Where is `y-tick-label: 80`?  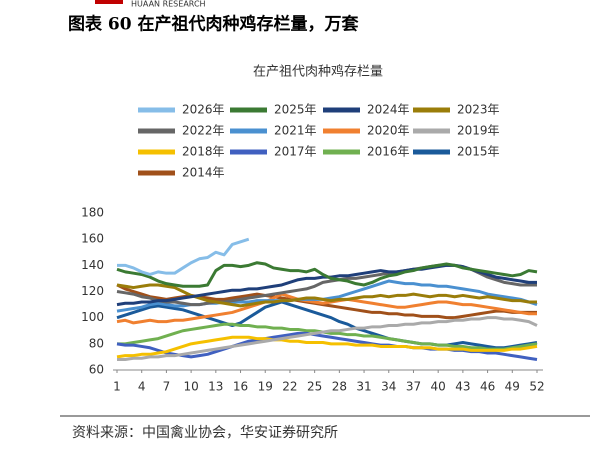 y-tick-label: 80 is located at coordinates (96, 343).